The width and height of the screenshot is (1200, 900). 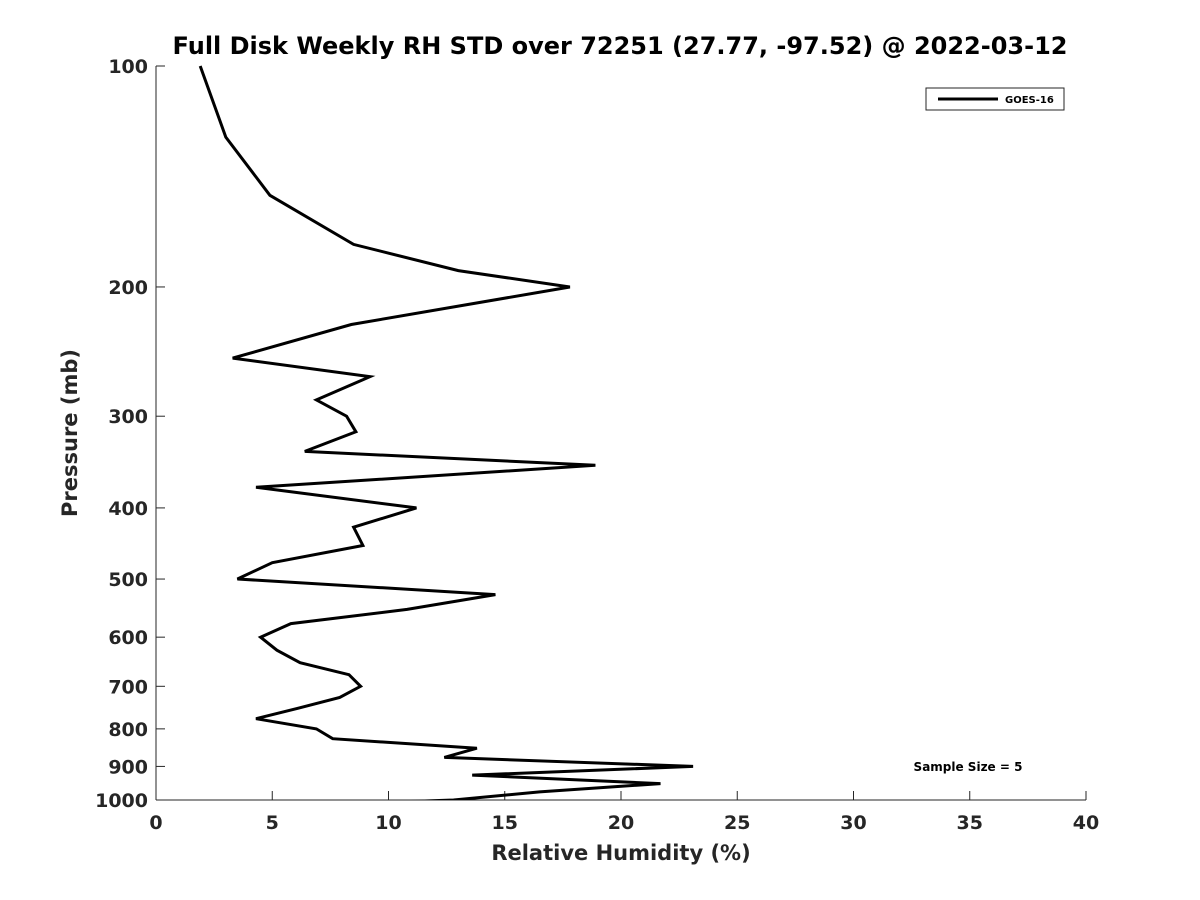 I want to click on y-tick-label: 1000, so click(x=121, y=801).